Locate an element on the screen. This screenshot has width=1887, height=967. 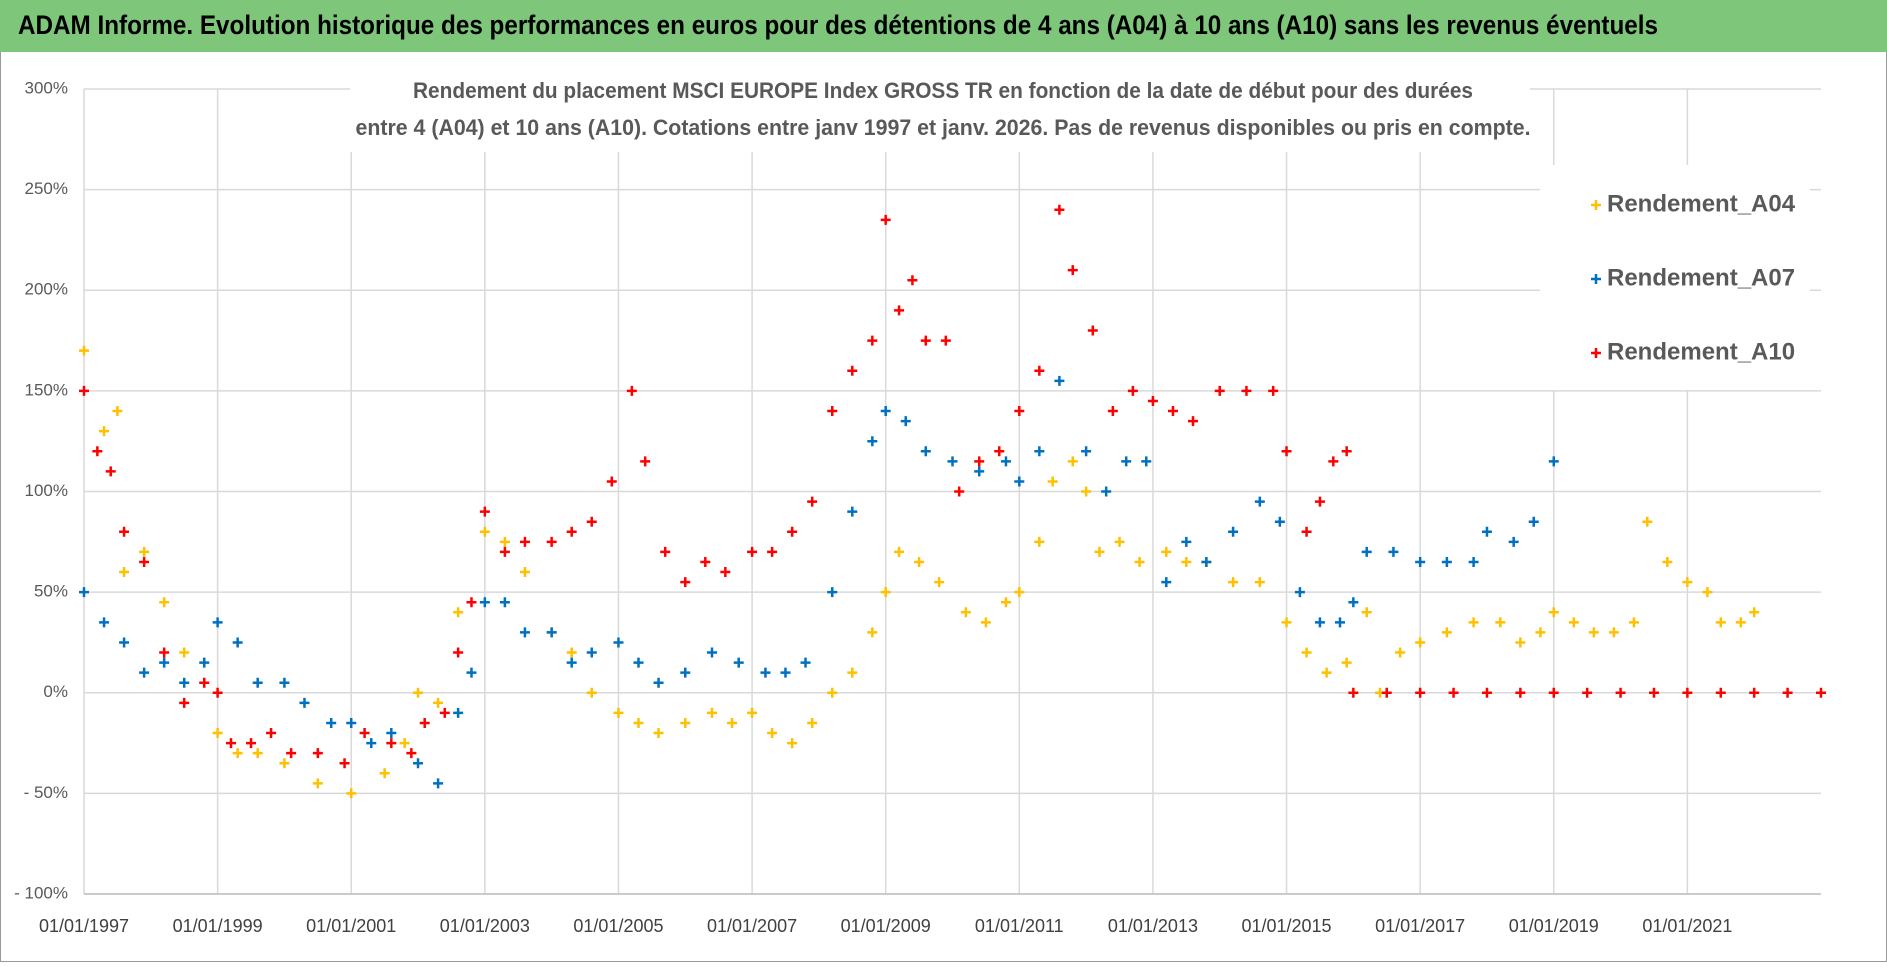
x-tick-label: 01/01/2003 is located at coordinates (485, 926).